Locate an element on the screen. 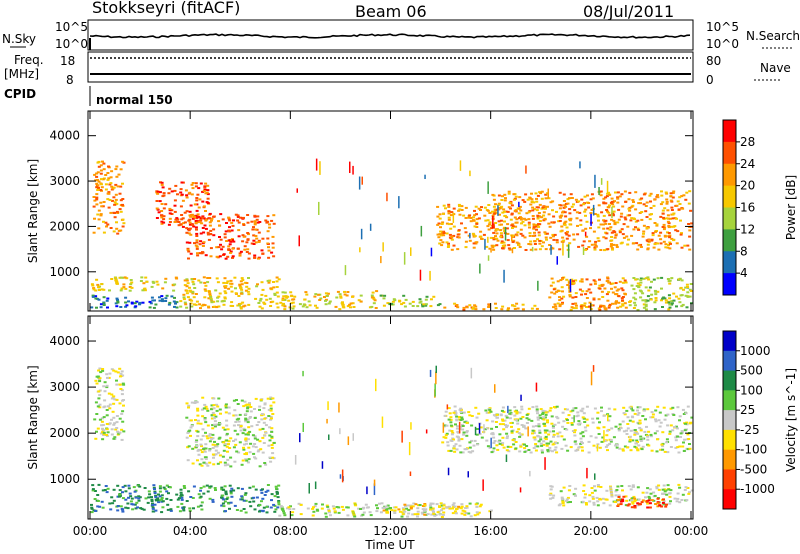 The image size is (800, 554). velocity-streak is located at coordinates (374, 482).